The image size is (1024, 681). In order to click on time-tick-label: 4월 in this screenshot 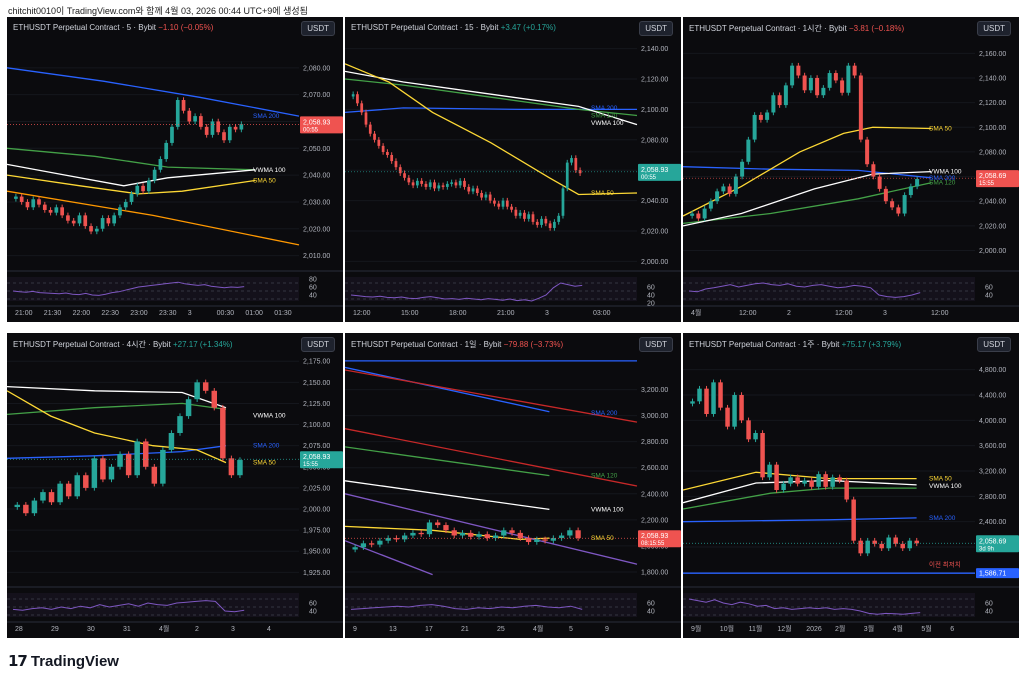, I will do `click(696, 312)`.